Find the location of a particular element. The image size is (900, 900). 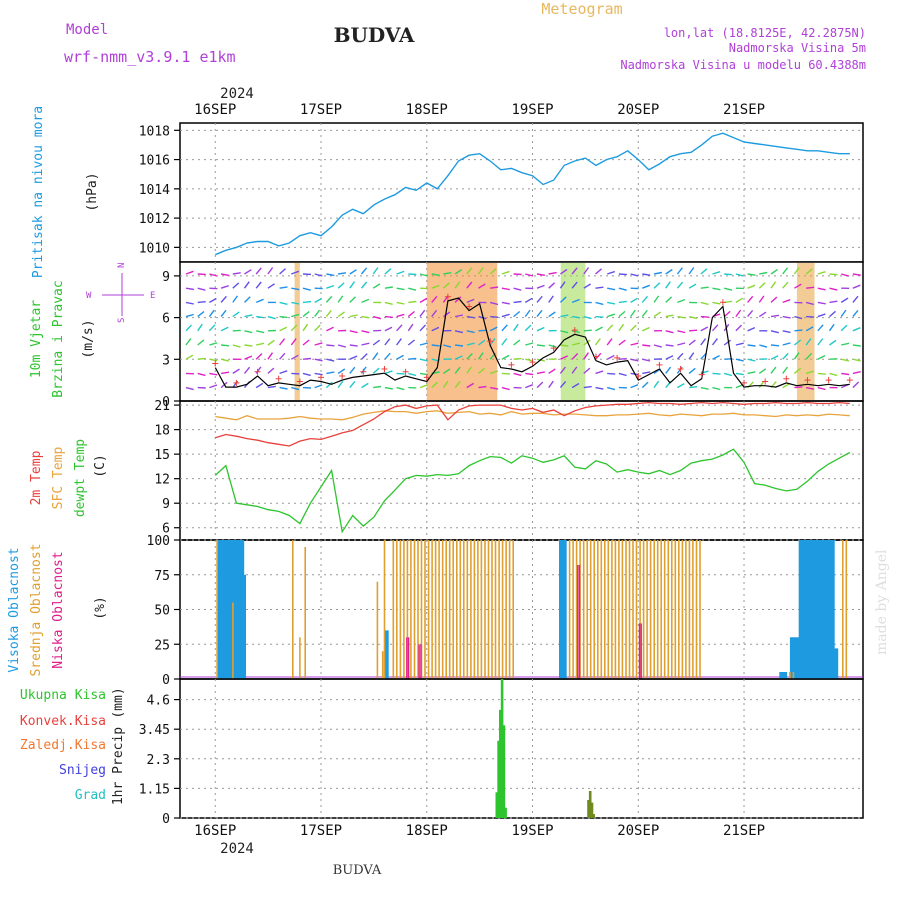

bottom-date-labels: 16SEP 17SEP 18SEP 19SEP 20SEP 21SEP is located at coordinates (479, 831).